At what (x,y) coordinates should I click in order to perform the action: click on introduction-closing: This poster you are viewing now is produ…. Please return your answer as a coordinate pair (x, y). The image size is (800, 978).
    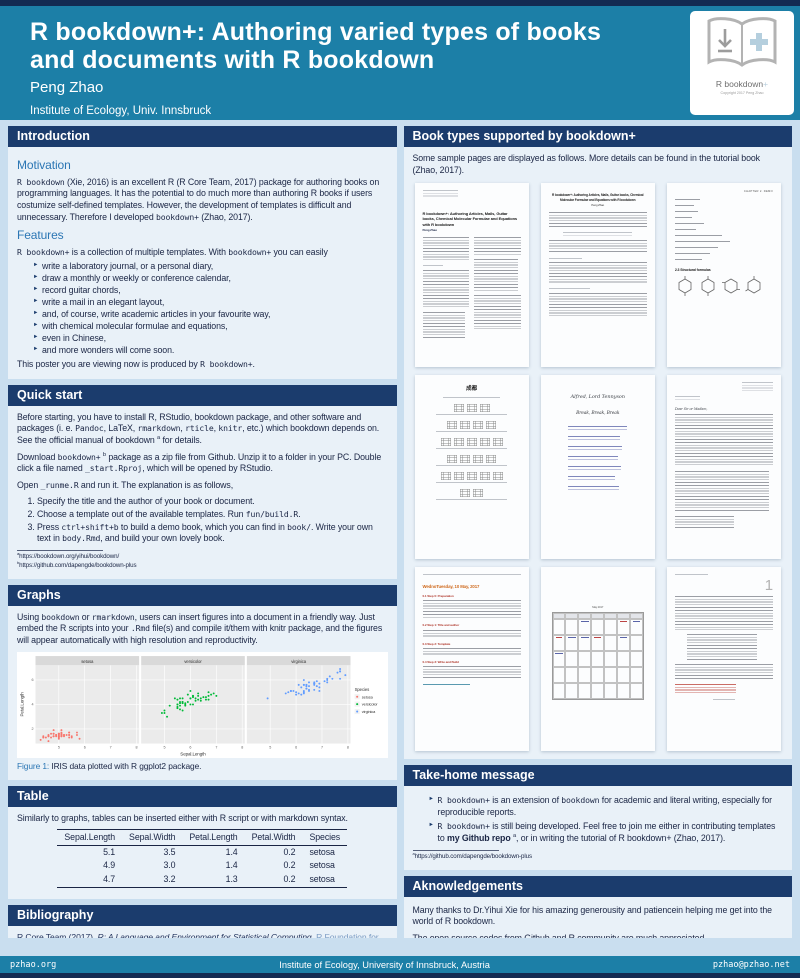
    Looking at the image, I should click on (136, 364).